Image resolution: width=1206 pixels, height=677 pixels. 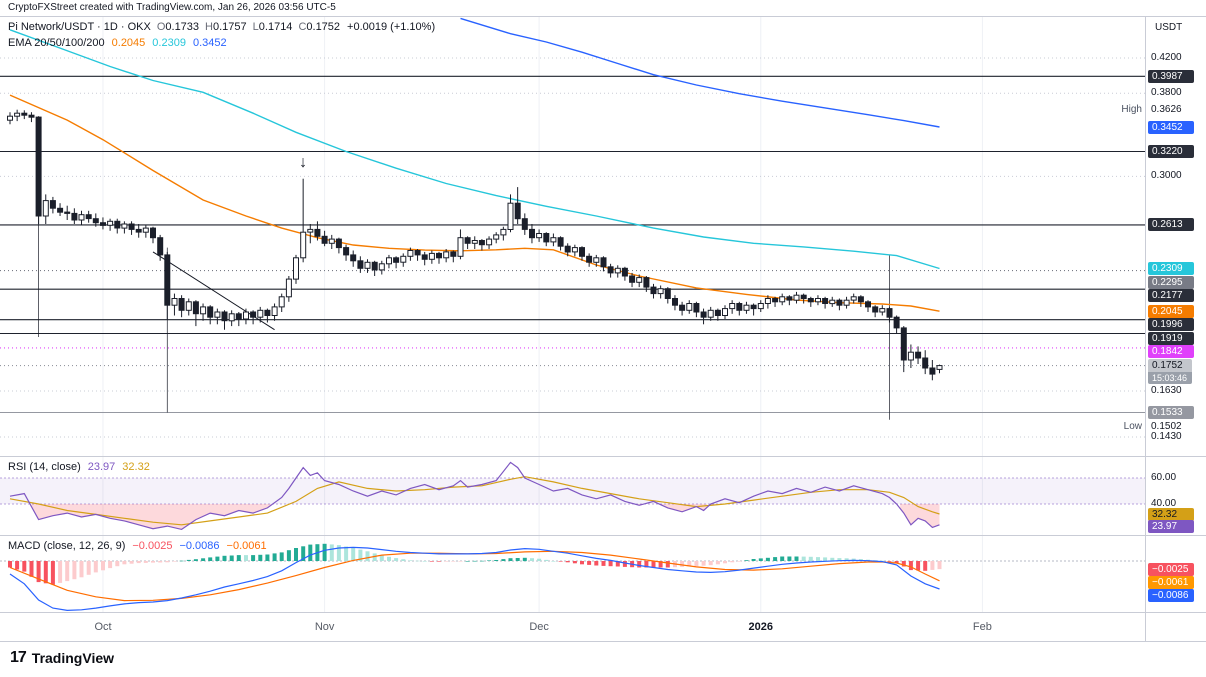 What do you see at coordinates (79, 27) in the screenshot?
I see `symbol-title: Pi Network/USDT · 1D · OKX` at bounding box center [79, 27].